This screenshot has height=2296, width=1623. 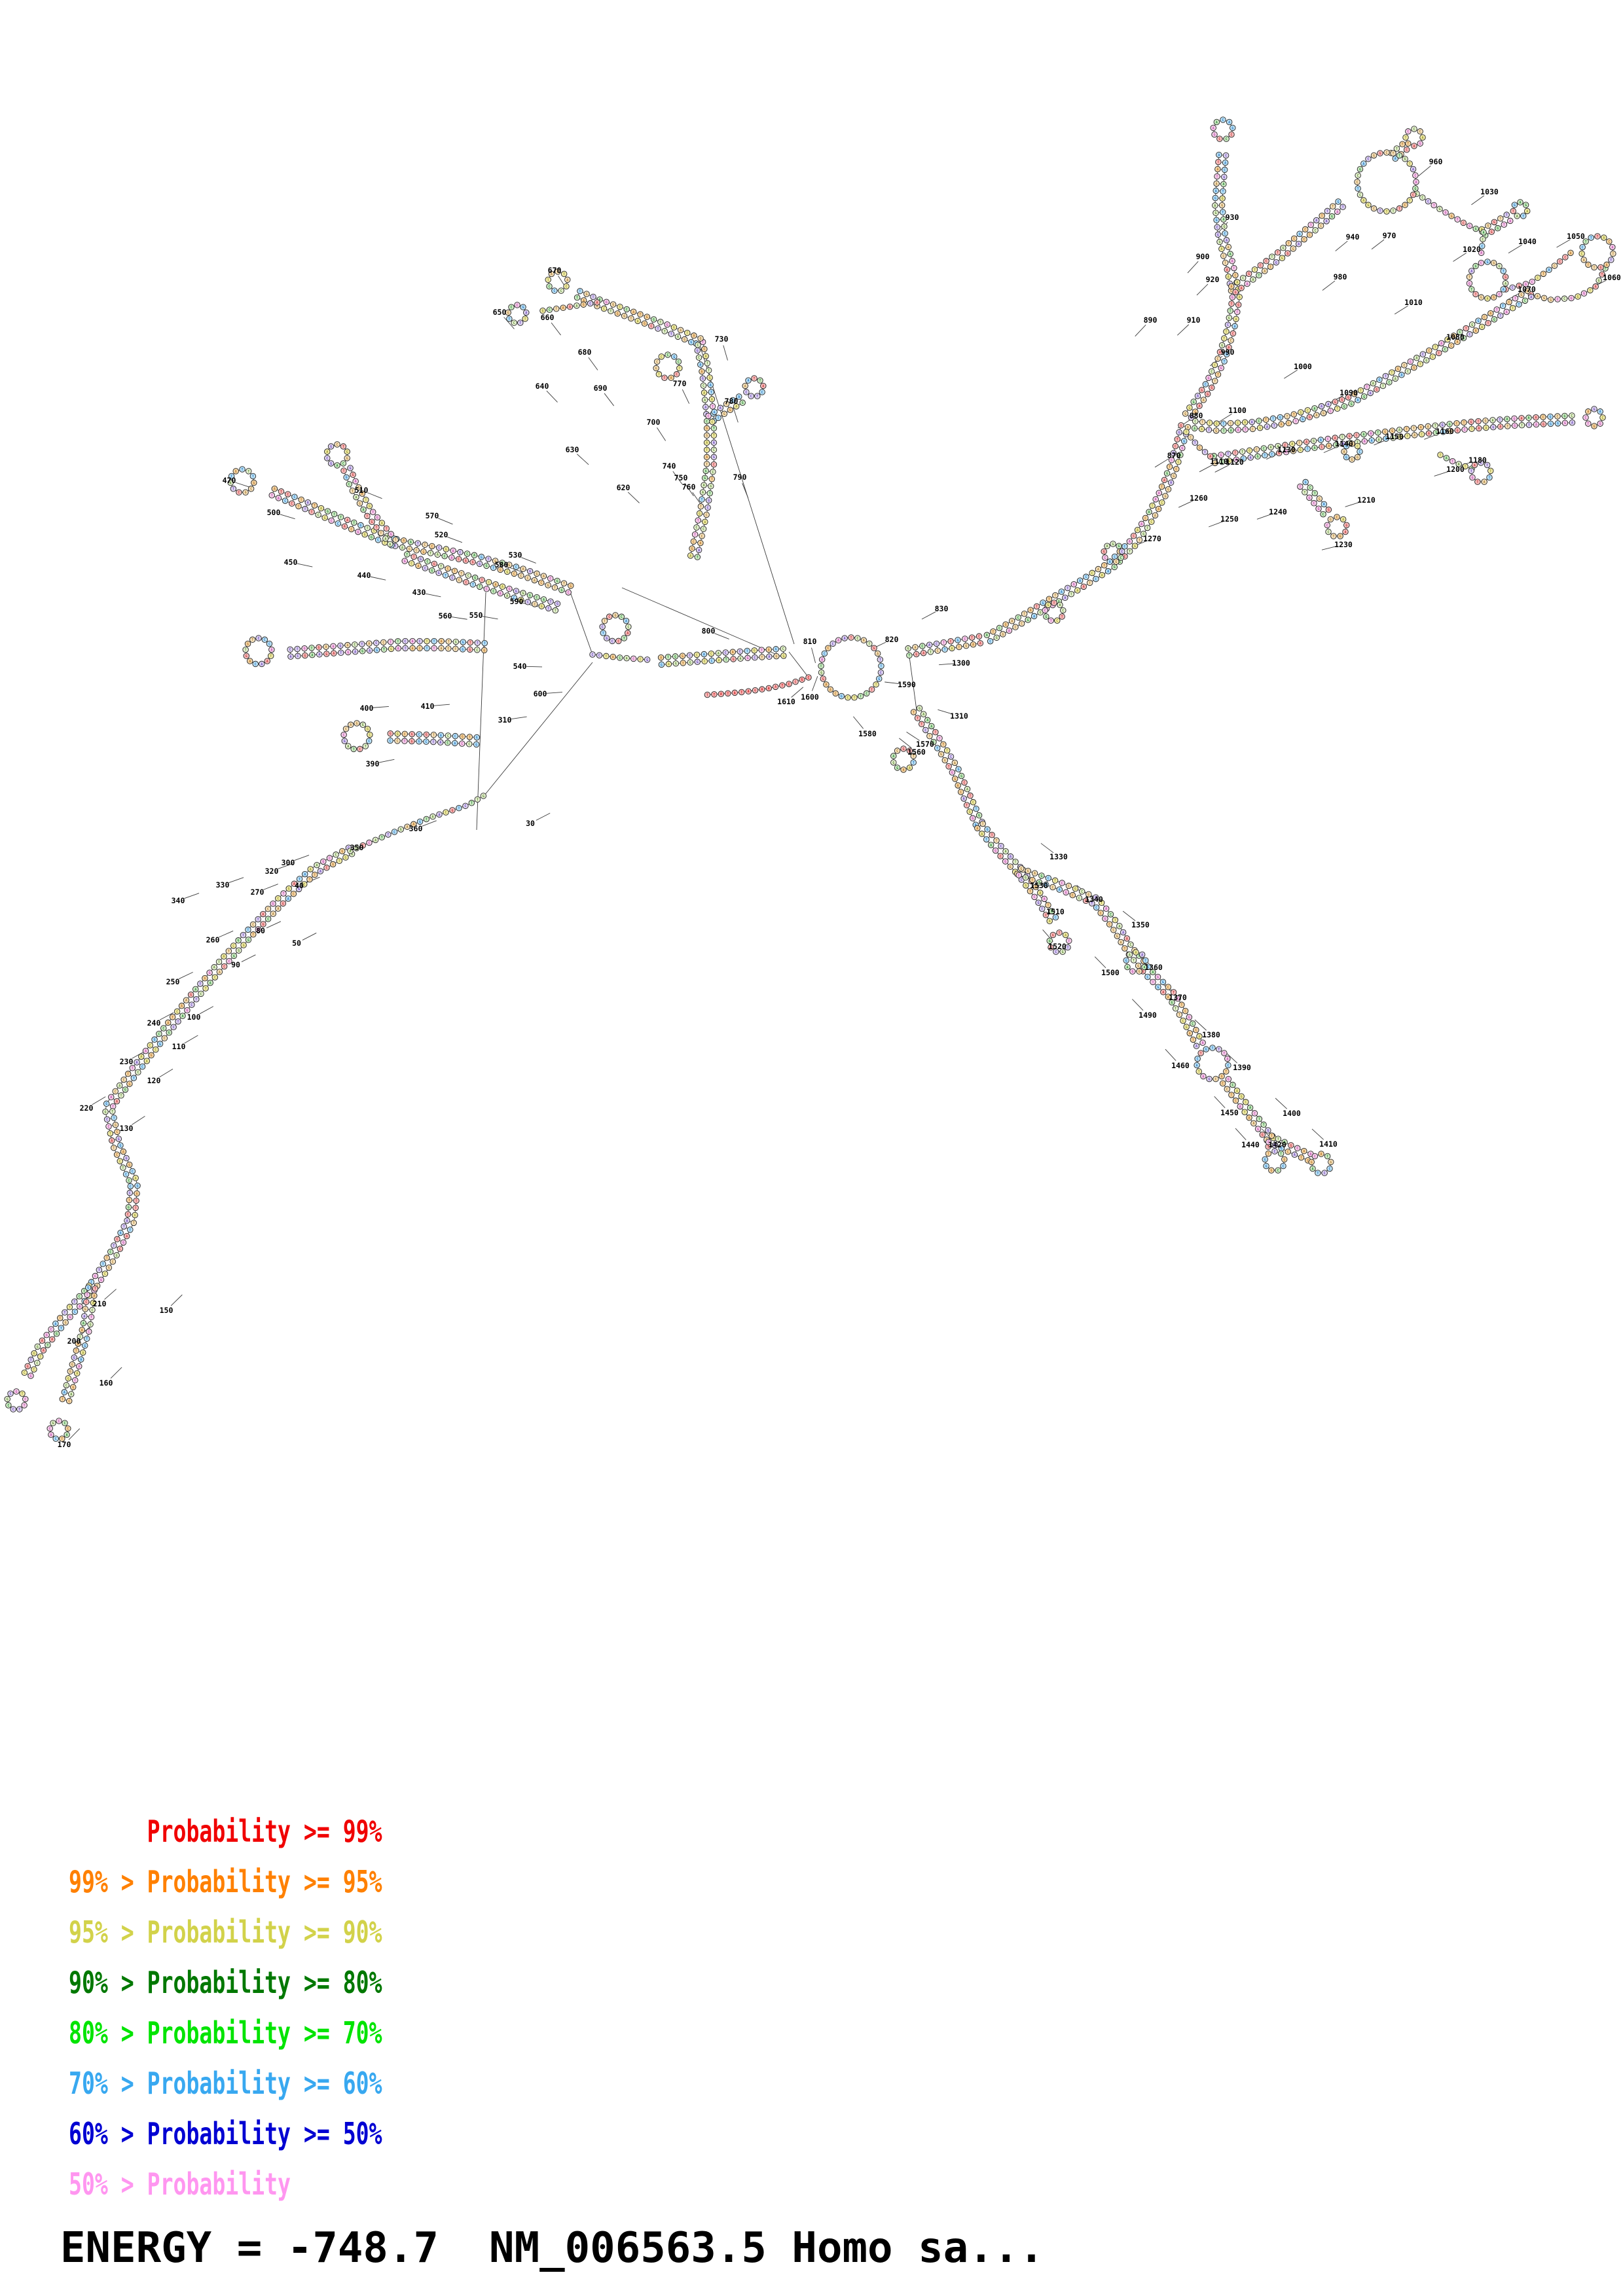 What do you see at coordinates (1527, 289) in the screenshot?
I see `position-label: 1070` at bounding box center [1527, 289].